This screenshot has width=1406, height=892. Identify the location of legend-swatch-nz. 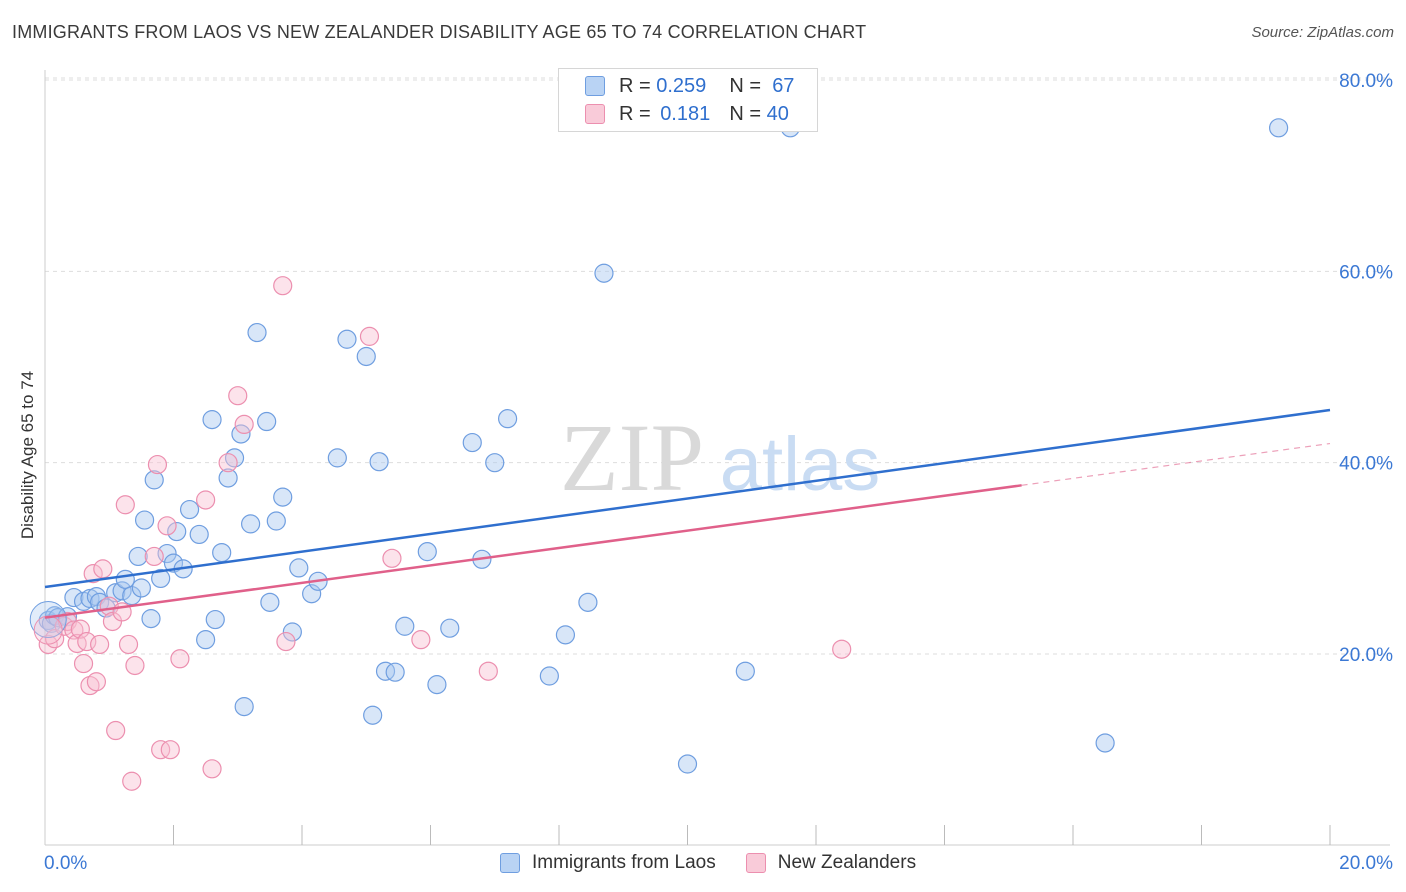
(595, 114).